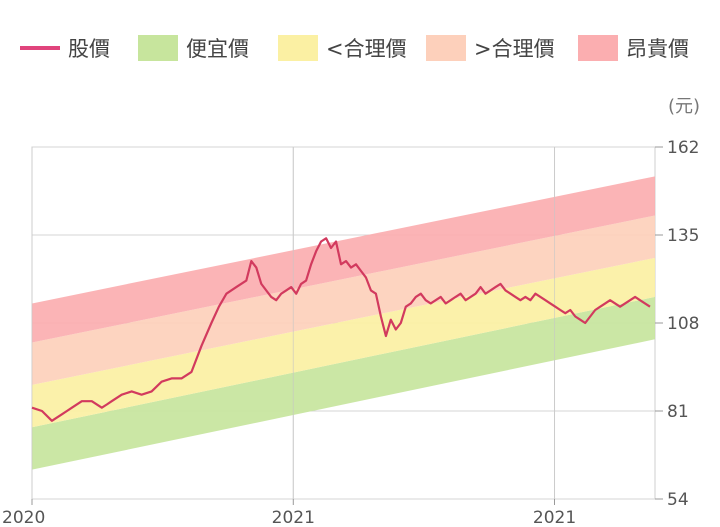 This screenshot has height=527, width=720. Describe the element at coordinates (446, 48) in the screenshot. I see `legend-swatch-above_fair` at that location.